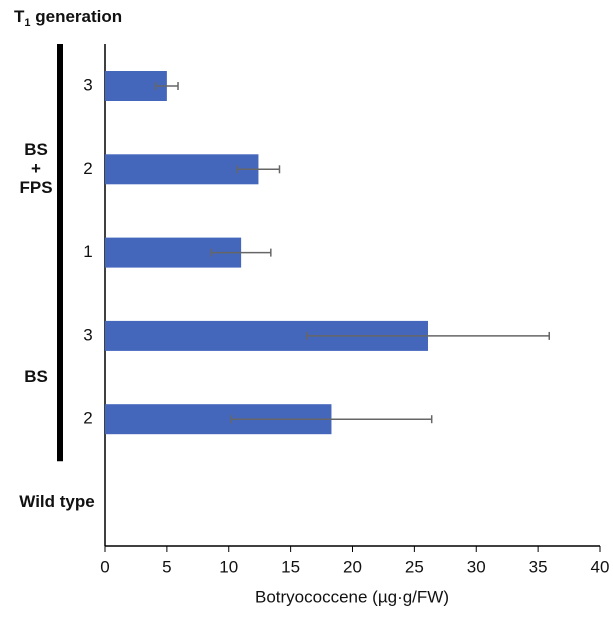 The image size is (613, 617). Describe the element at coordinates (36, 168) in the screenshot. I see `group-label: +` at that location.